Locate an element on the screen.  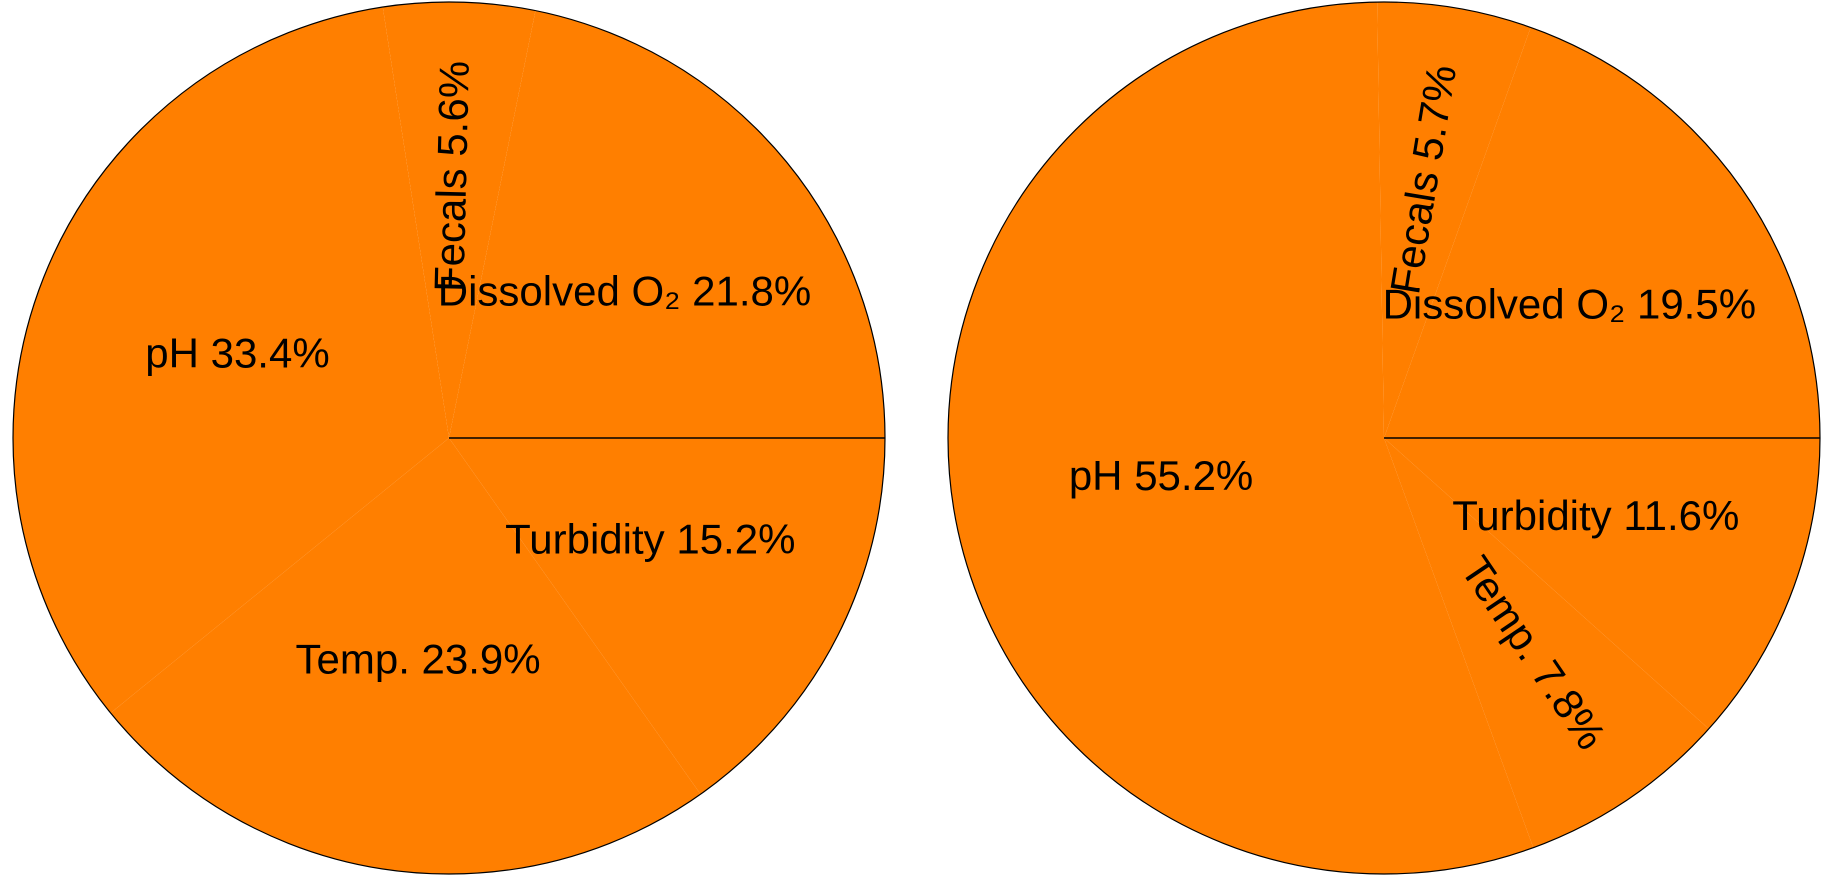
slice-value: 21.8% is located at coordinates (751, 291).